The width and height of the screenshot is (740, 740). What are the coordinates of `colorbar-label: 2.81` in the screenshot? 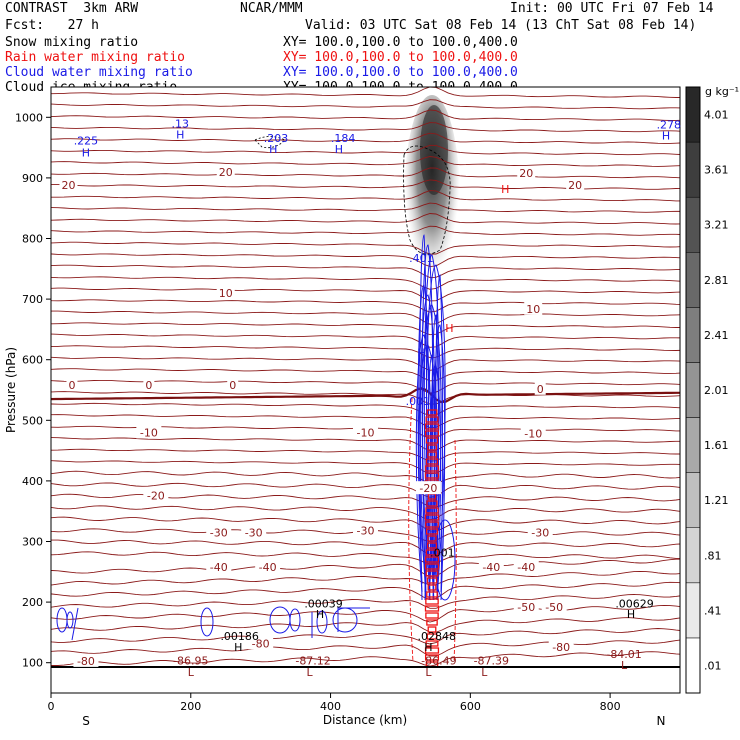 It's located at (716, 280).